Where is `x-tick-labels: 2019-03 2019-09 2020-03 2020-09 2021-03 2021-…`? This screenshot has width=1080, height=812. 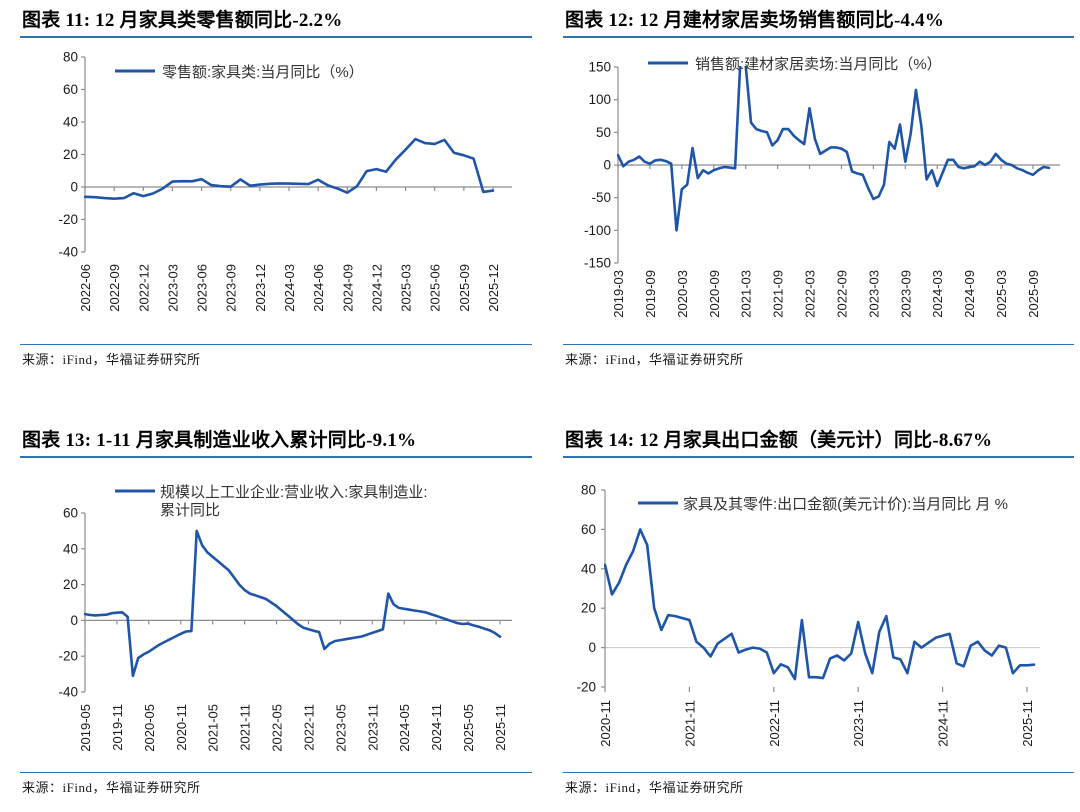 x-tick-labels: 2019-03 2019-09 2020-03 2020-09 2021-03 2021-… is located at coordinates (826, 294).